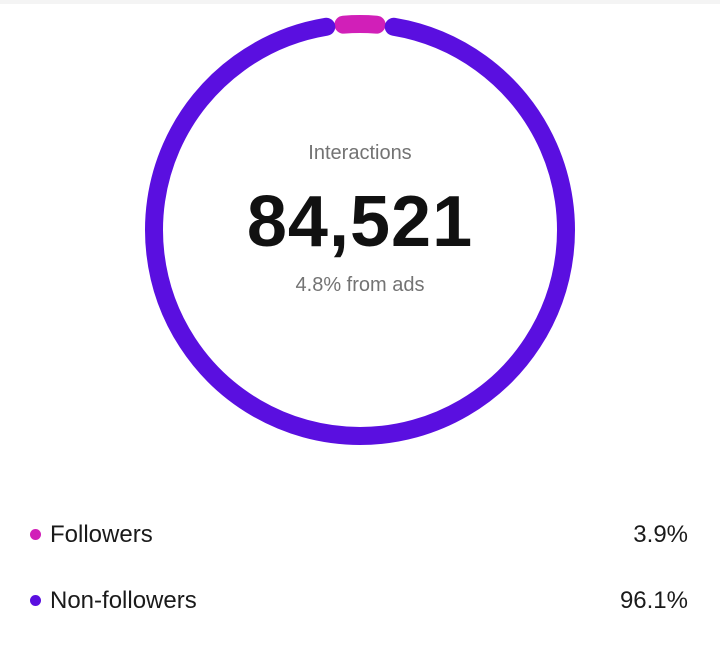 The width and height of the screenshot is (720, 660). I want to click on legend-row-followers: Followers 3.9%, so click(360, 535).